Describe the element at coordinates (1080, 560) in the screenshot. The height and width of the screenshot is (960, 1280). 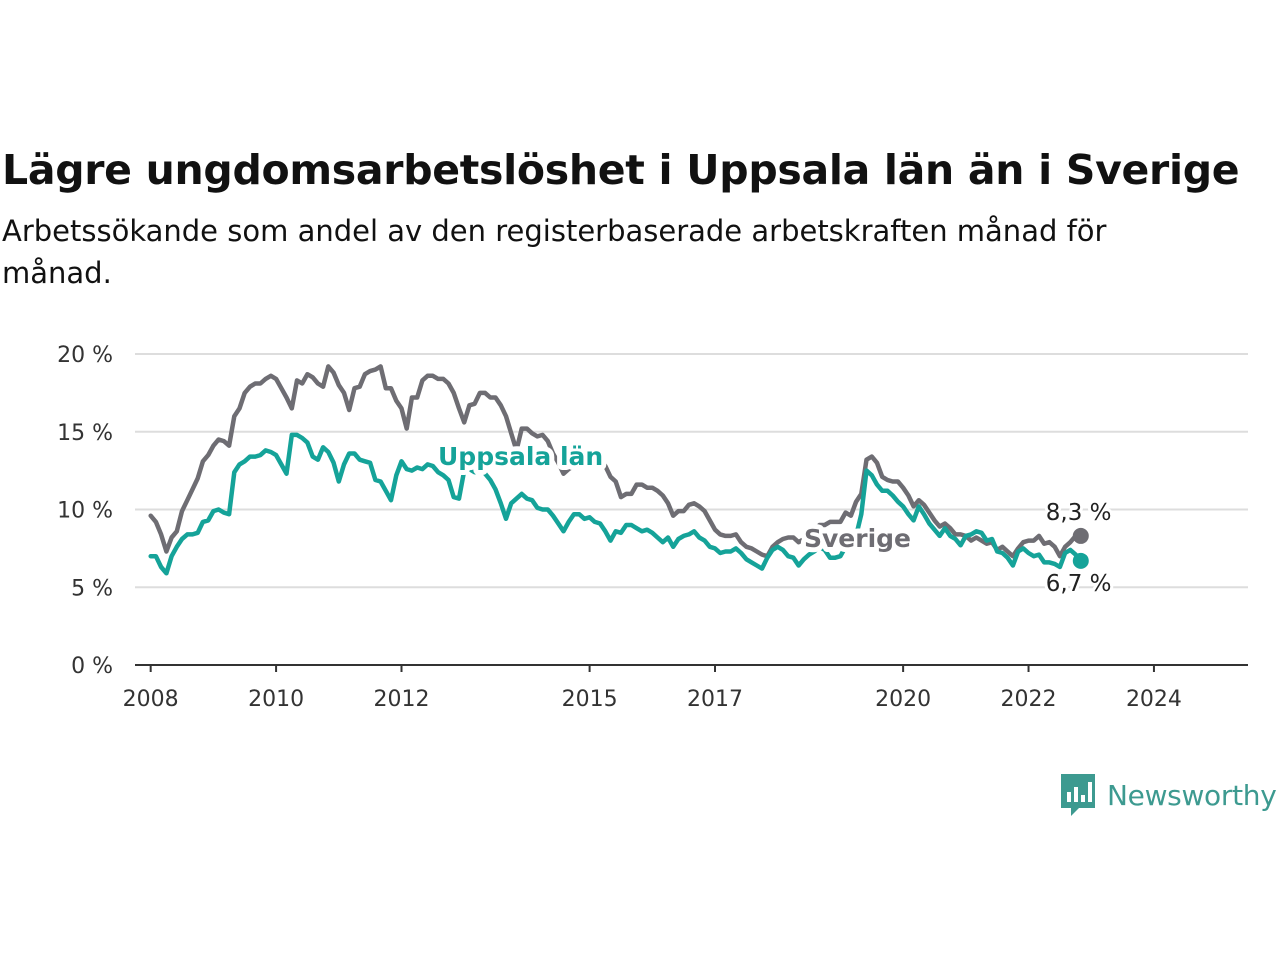
I see `end-marker-uppsala` at that location.